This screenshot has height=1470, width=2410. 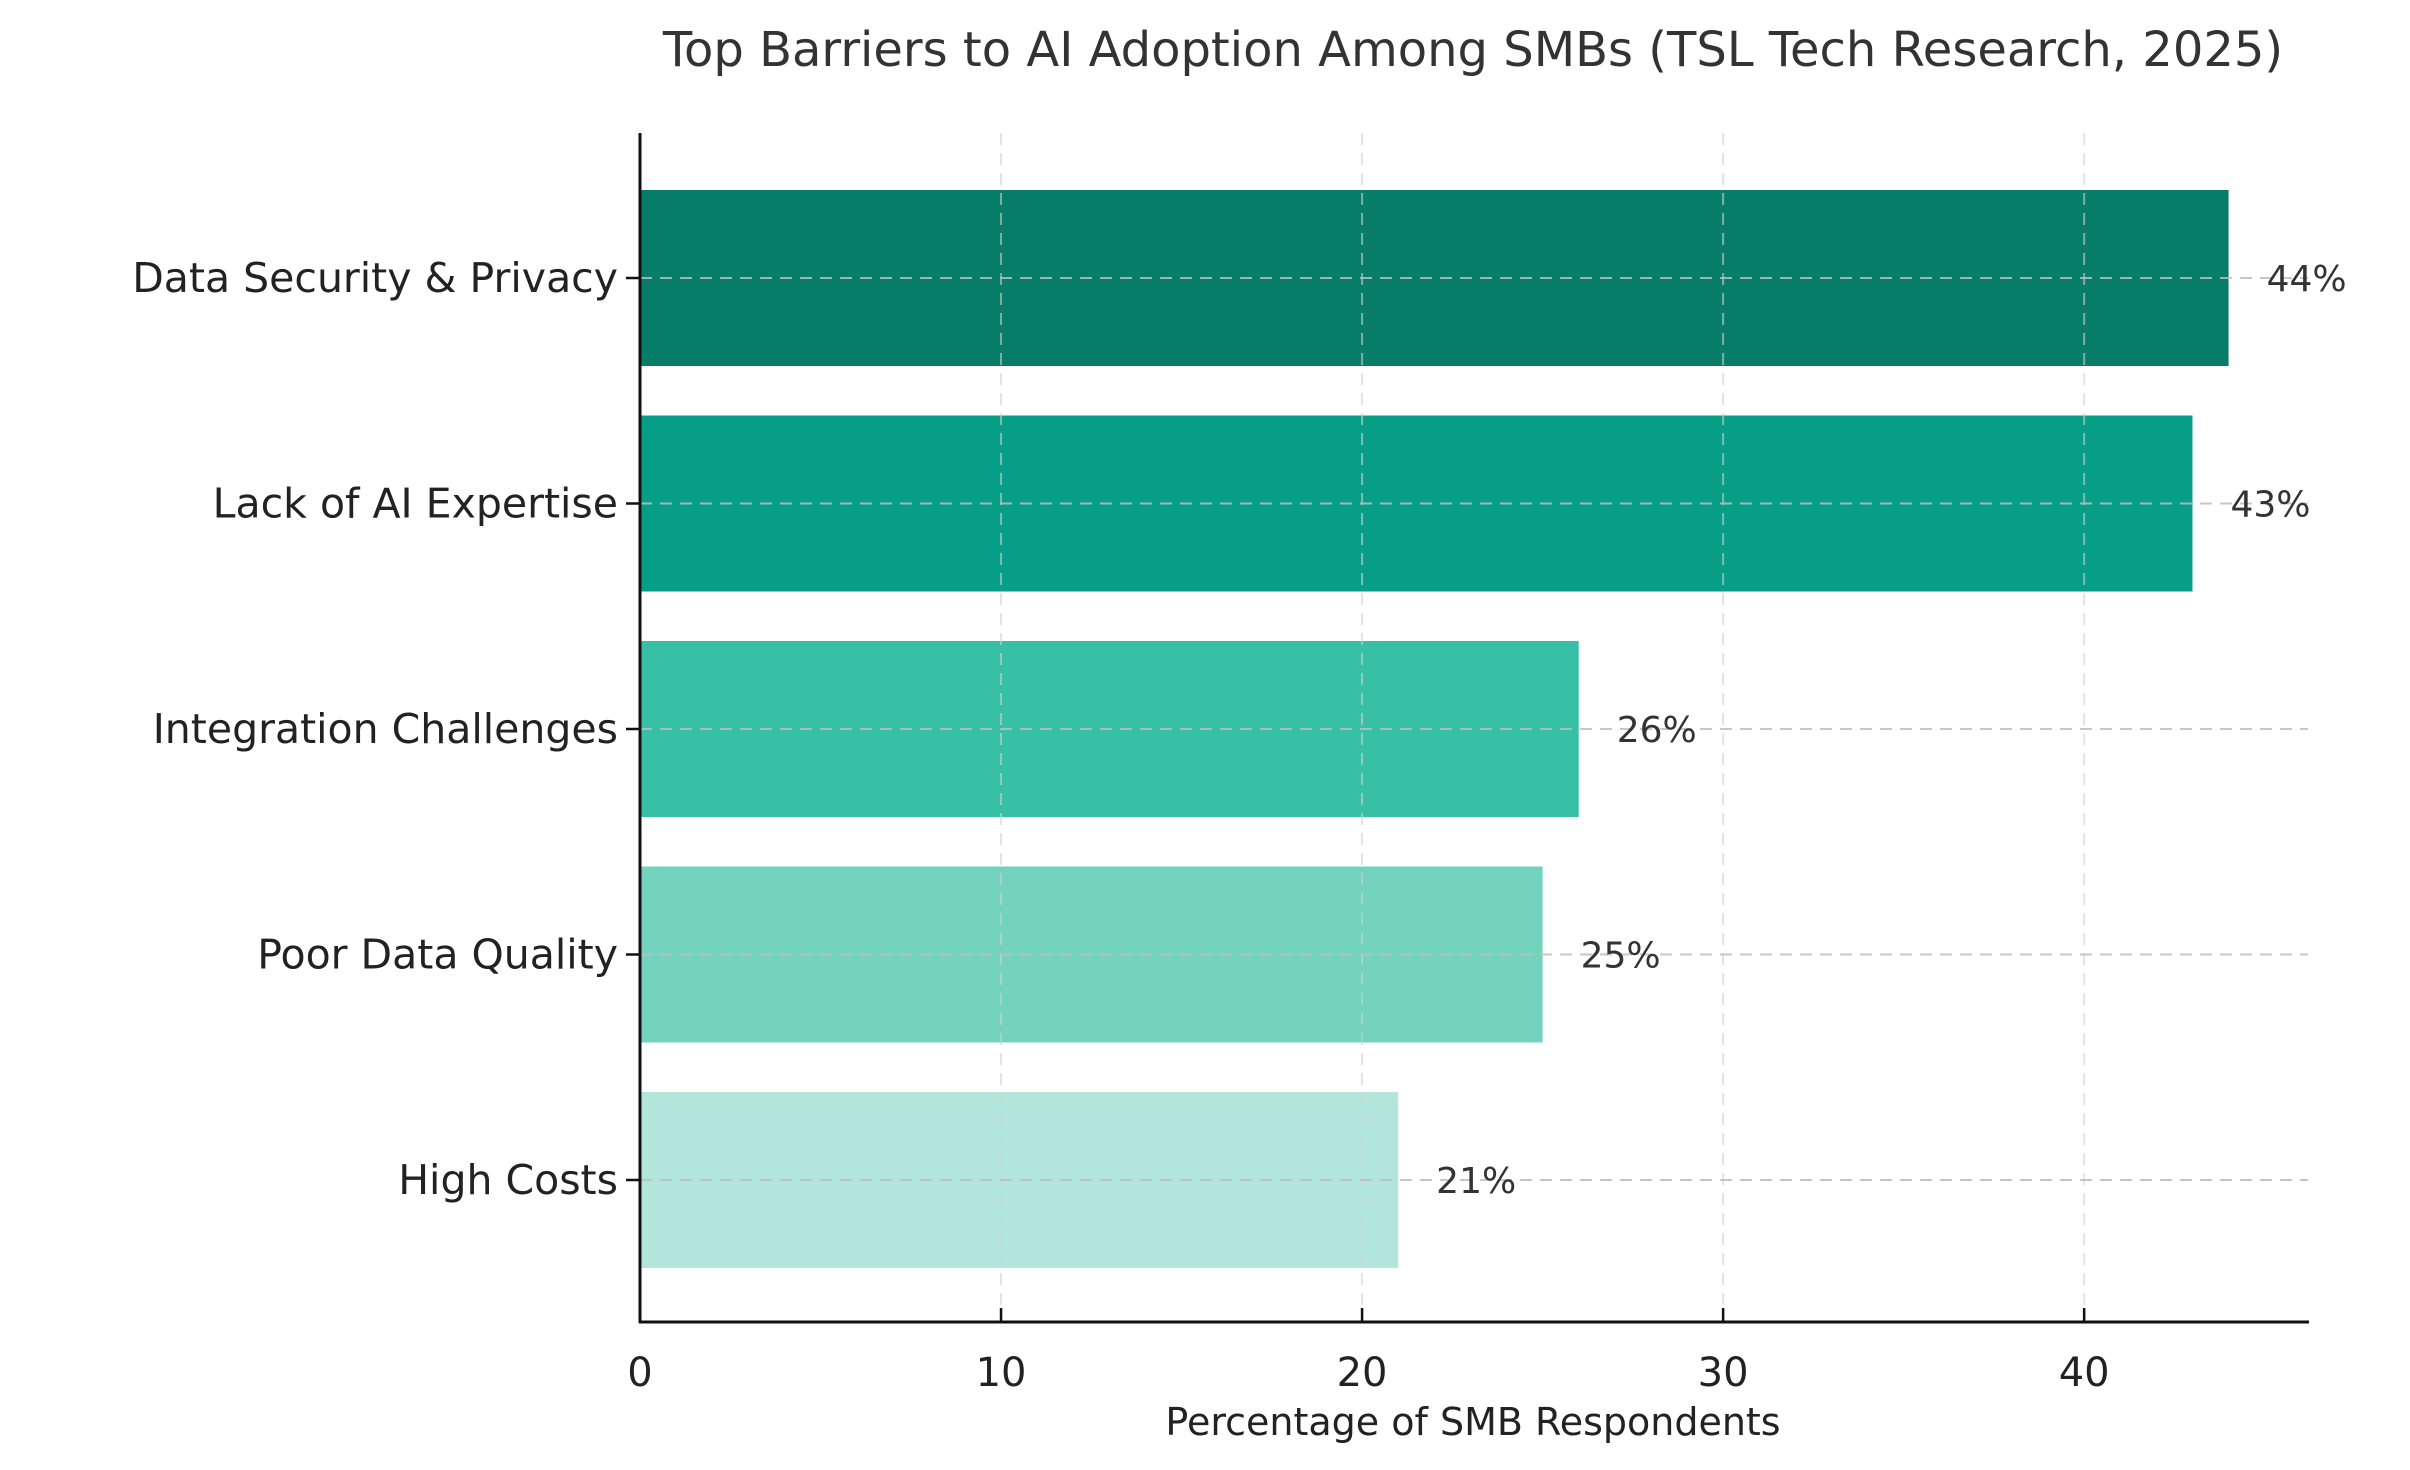 I want to click on y-tick-label: Poor Data Quality, so click(x=437, y=955).